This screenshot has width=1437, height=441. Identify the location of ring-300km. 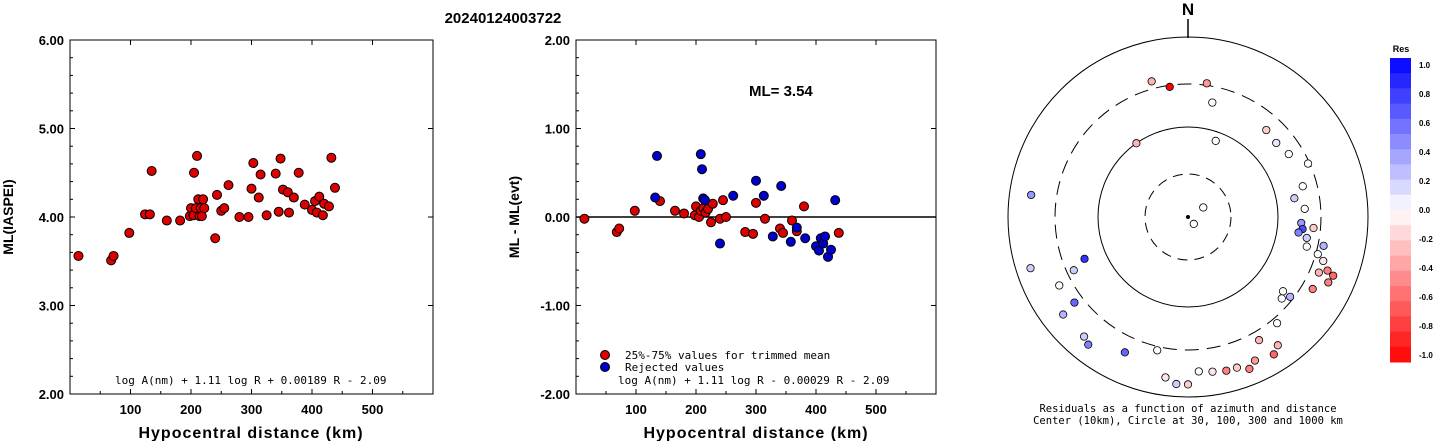
(1188, 217).